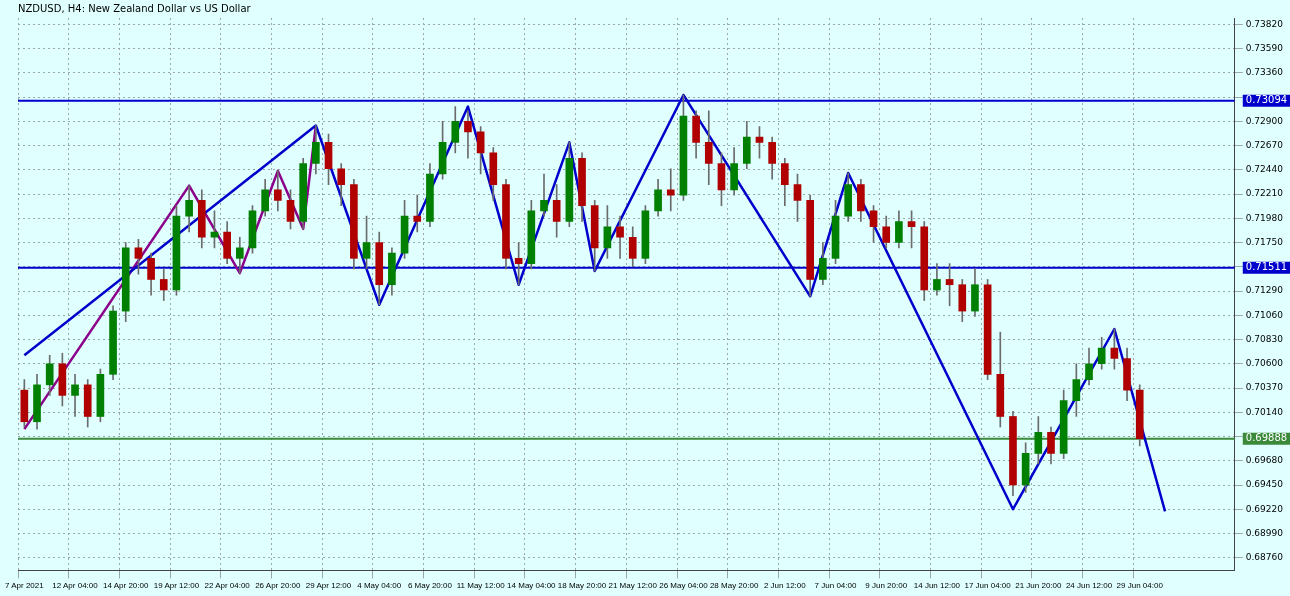 The image size is (1290, 596). Describe the element at coordinates (1140, 586) in the screenshot. I see `x-tick-label: 29 Jun 04:00` at that location.